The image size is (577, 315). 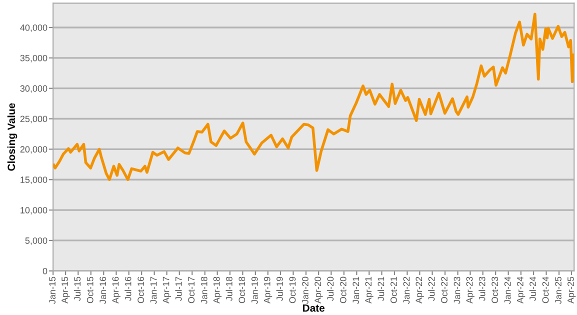 What do you see at coordinates (420, 290) in the screenshot?
I see `x-tick-label: Apr-22` at bounding box center [420, 290].